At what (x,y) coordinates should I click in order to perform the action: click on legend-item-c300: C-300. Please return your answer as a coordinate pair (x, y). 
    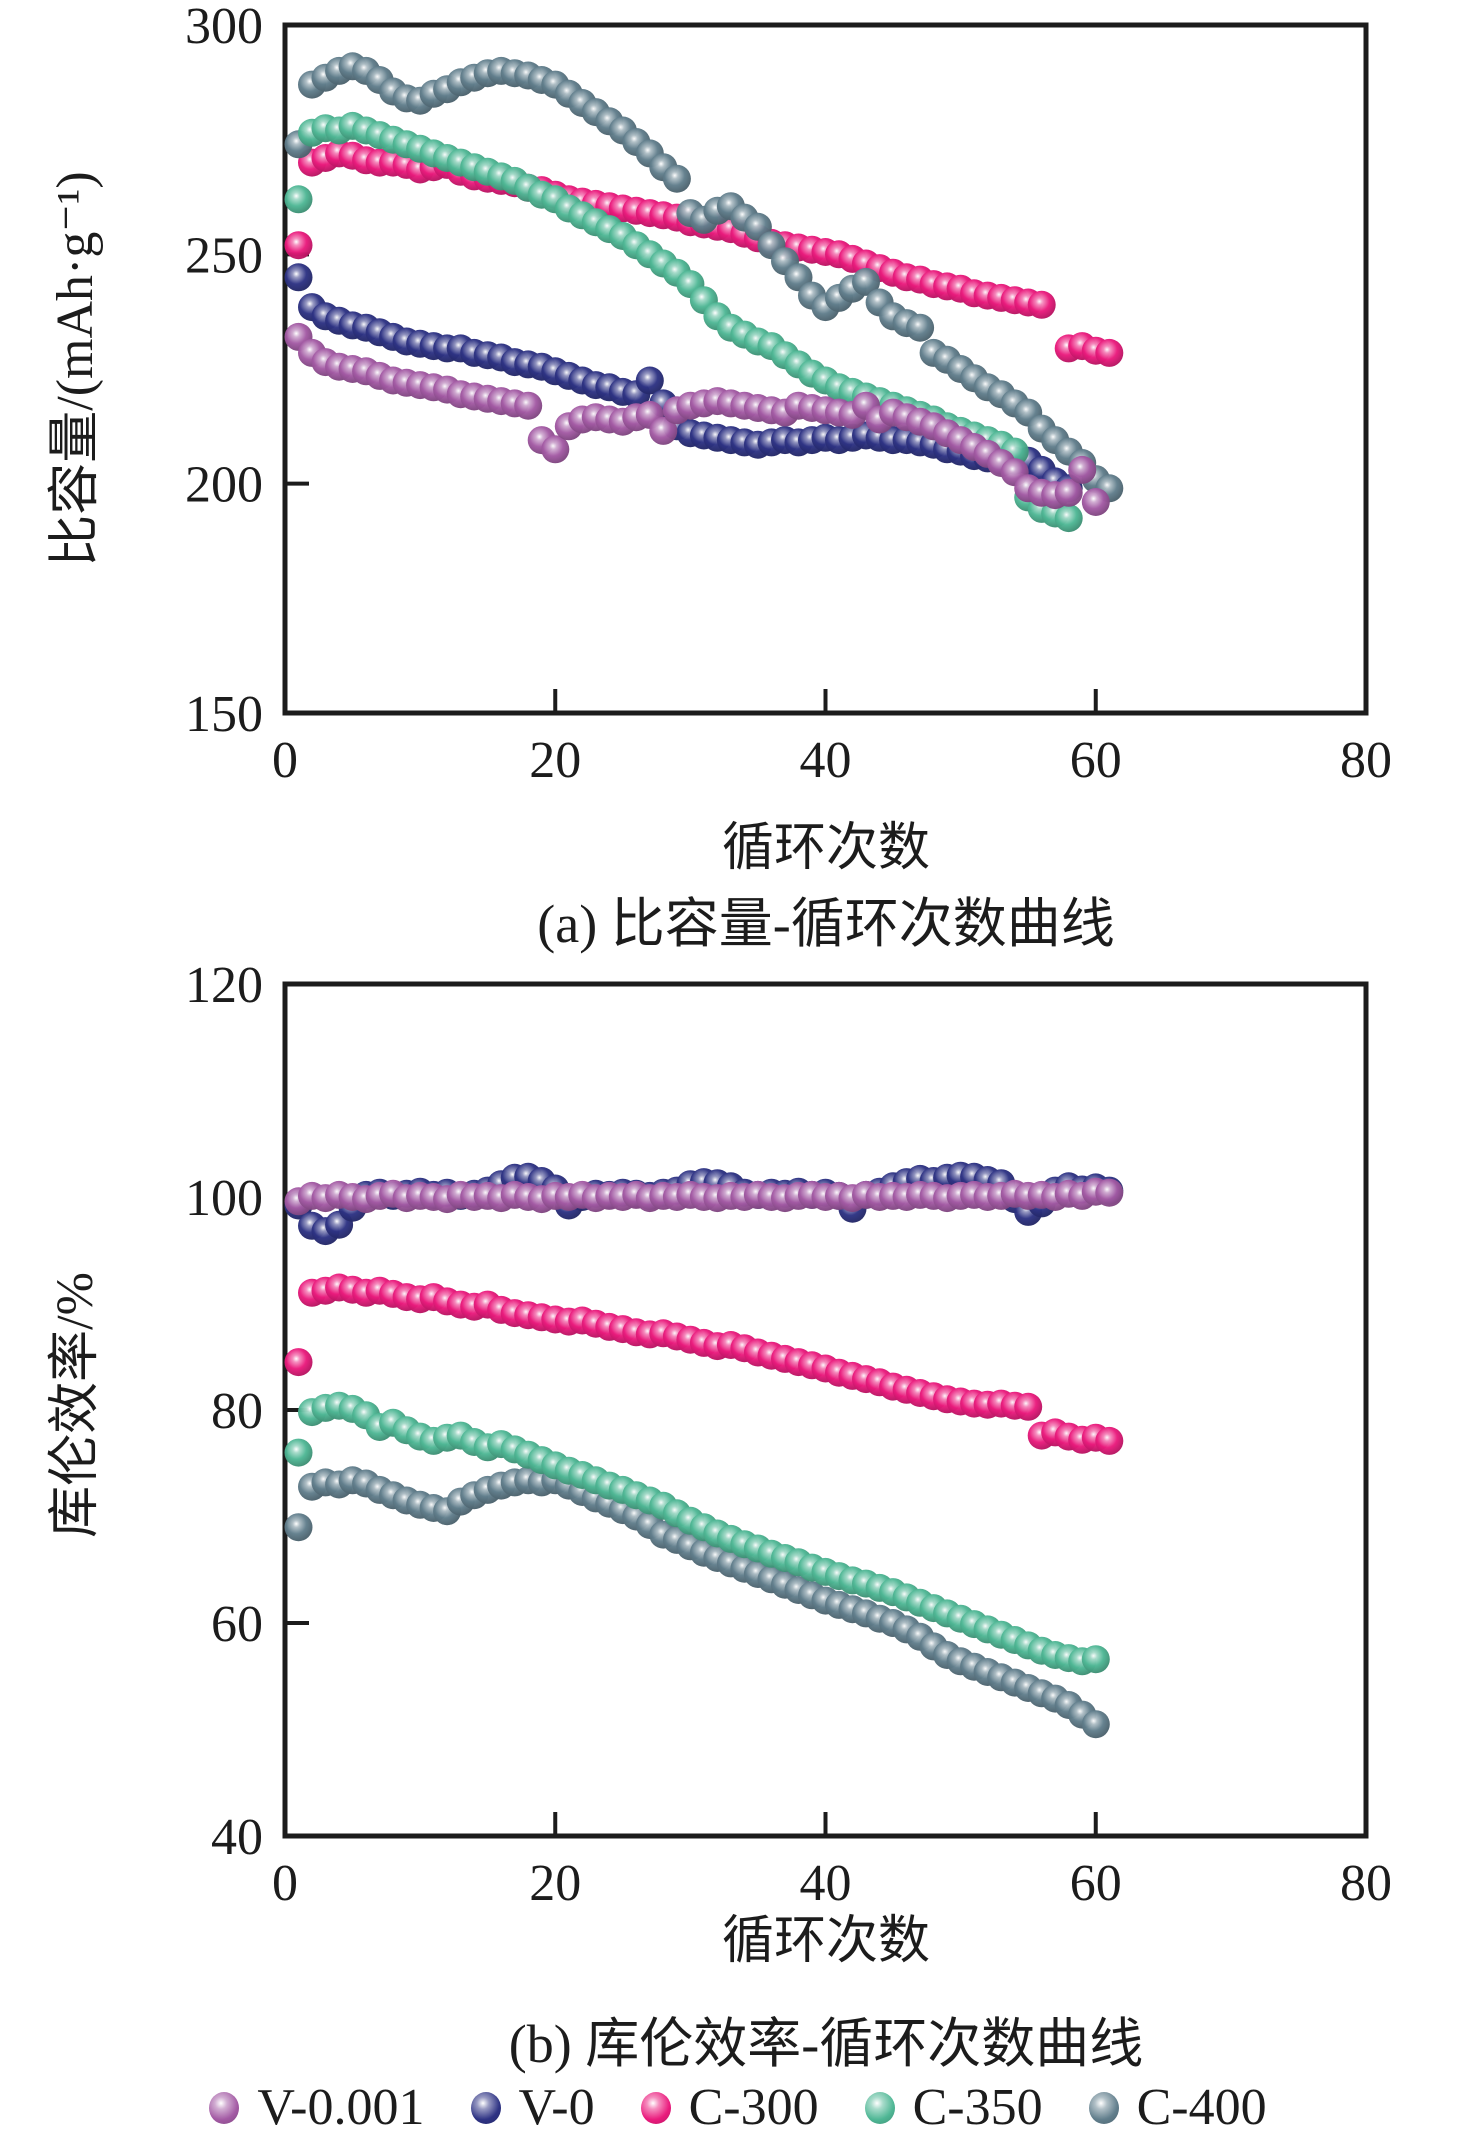
    Looking at the image, I should click on (729, 2107).